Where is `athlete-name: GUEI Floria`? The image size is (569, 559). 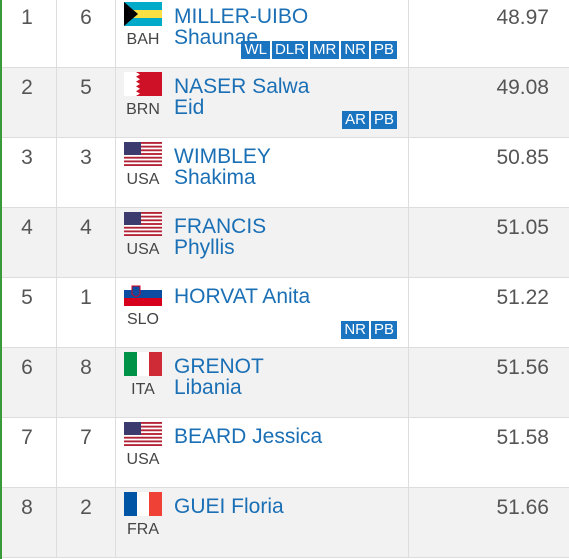 athlete-name: GUEI Floria is located at coordinates (229, 506).